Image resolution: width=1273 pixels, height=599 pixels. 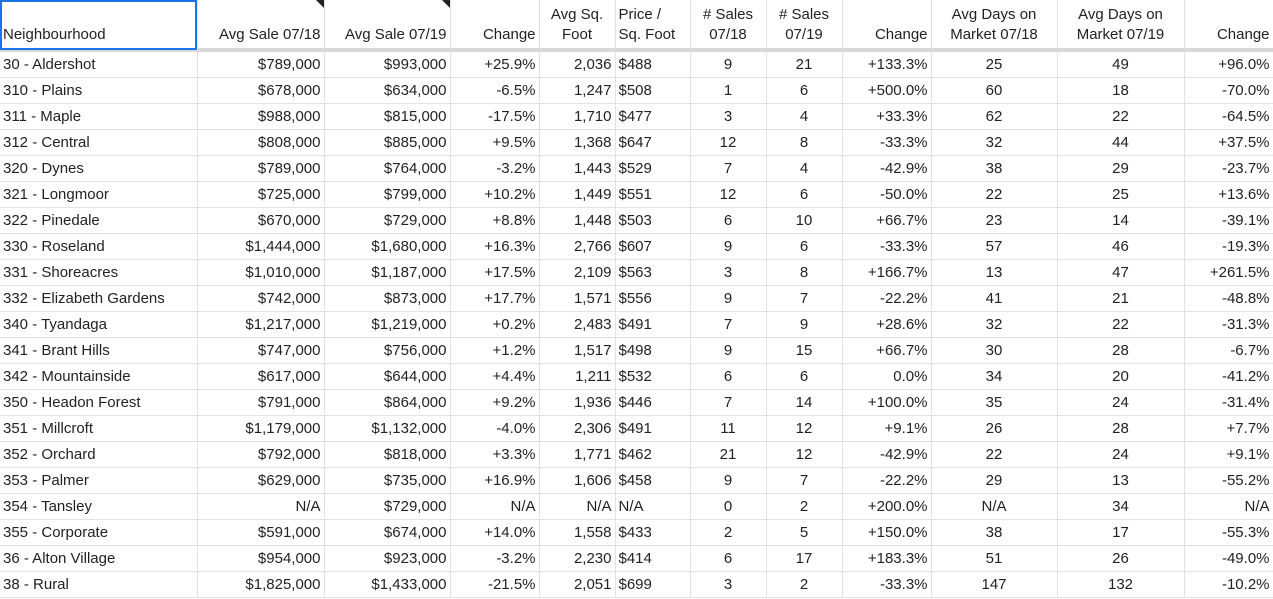 What do you see at coordinates (804, 324) in the screenshot?
I see `cell-sales-count-0719: 9` at bounding box center [804, 324].